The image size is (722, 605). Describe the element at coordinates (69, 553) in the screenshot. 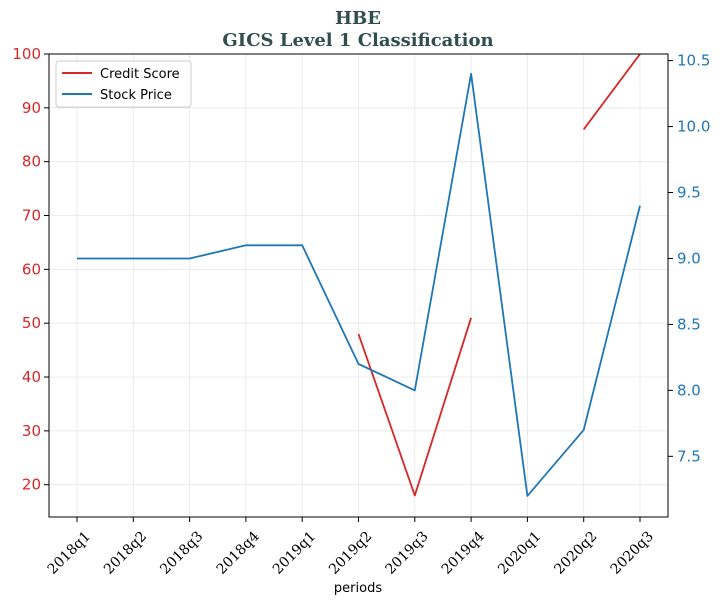

I see `x-tick-label: 2018q1` at that location.